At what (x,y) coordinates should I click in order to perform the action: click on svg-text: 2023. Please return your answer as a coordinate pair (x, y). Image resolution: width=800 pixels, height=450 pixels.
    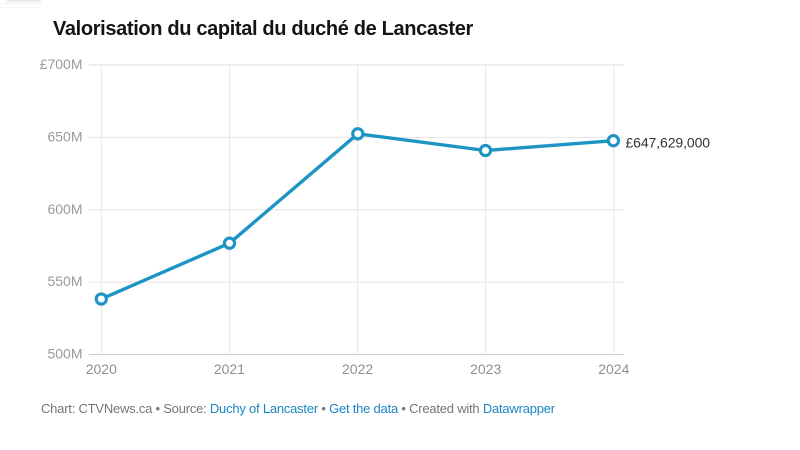
    Looking at the image, I should click on (485, 369).